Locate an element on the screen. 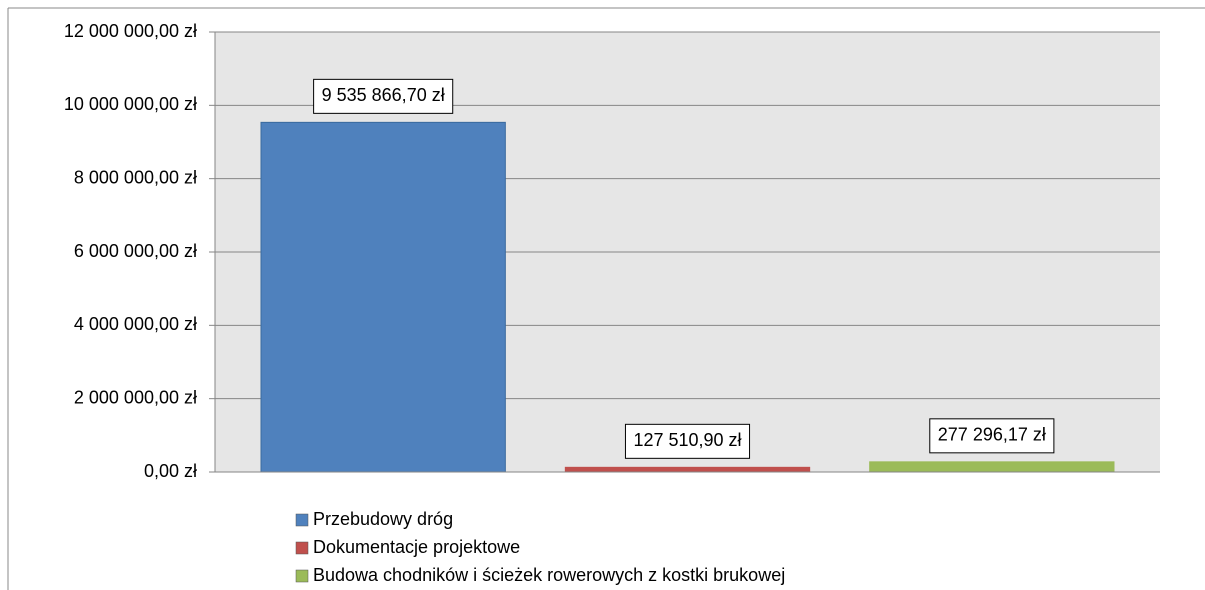 The width and height of the screenshot is (1205, 590). y-tick-label: 8 000 000,00 zł is located at coordinates (135, 177).